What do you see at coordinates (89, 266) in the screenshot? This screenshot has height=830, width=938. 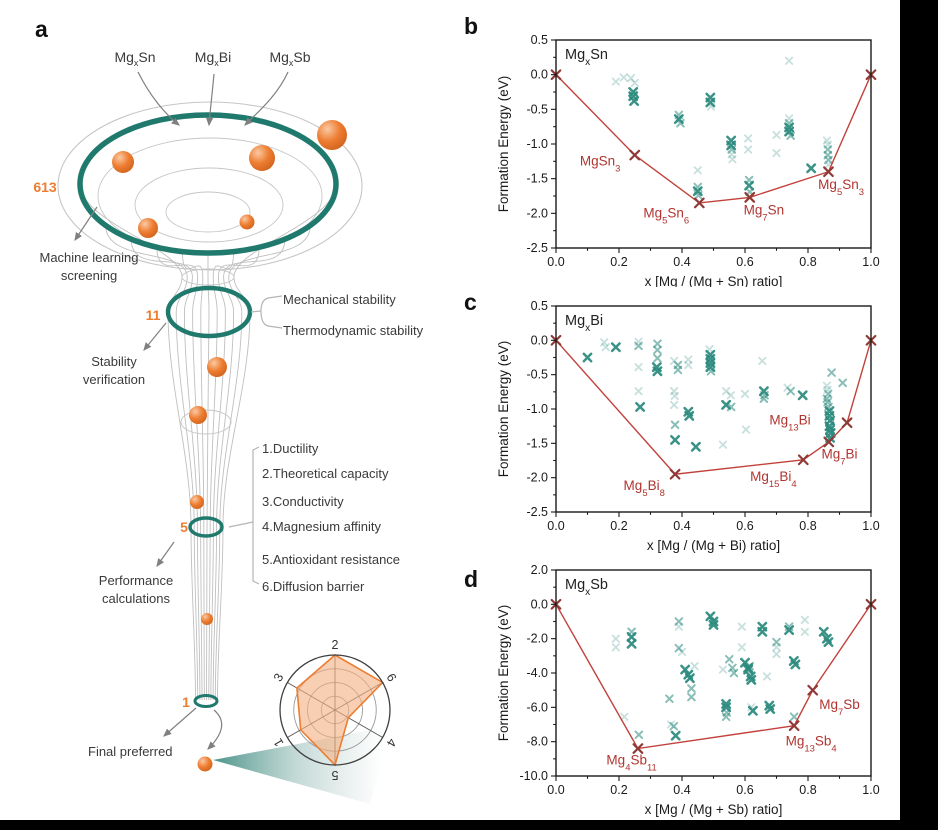 I see `stage-label-screening: Machine learning screening` at bounding box center [89, 266].